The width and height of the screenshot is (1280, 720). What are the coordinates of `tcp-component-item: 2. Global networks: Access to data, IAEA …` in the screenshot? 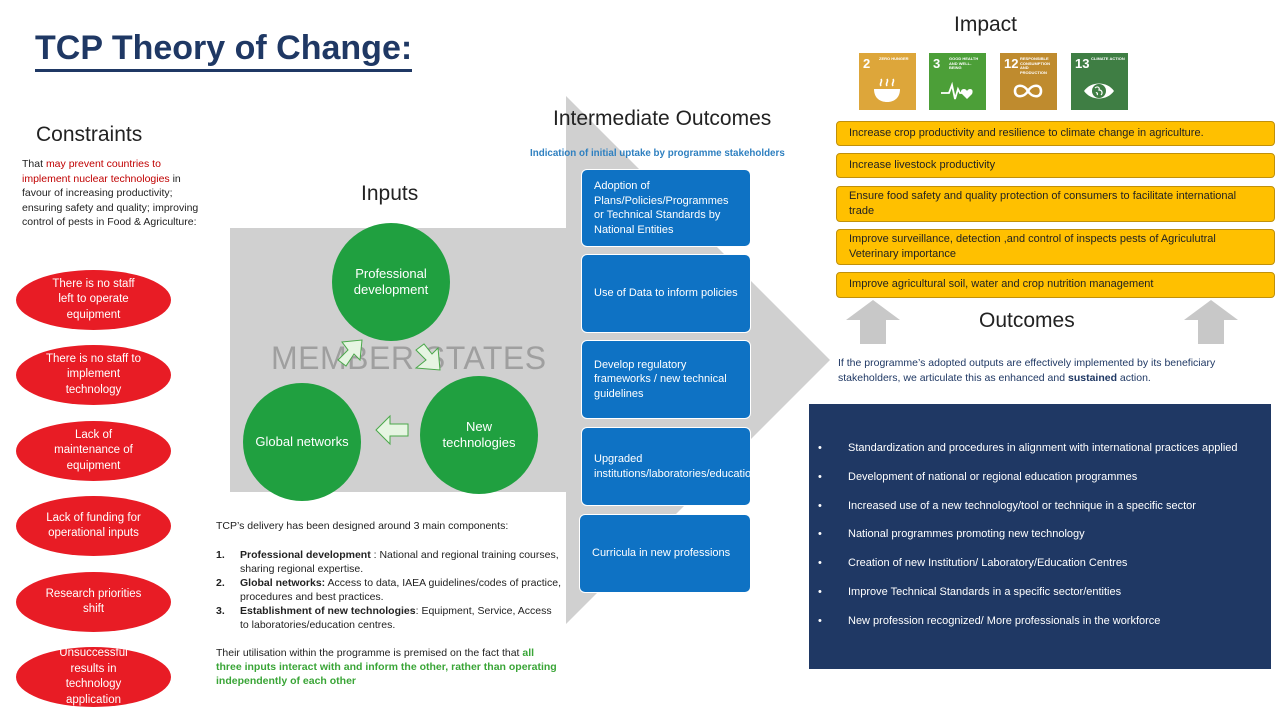 It's located at (388, 590).